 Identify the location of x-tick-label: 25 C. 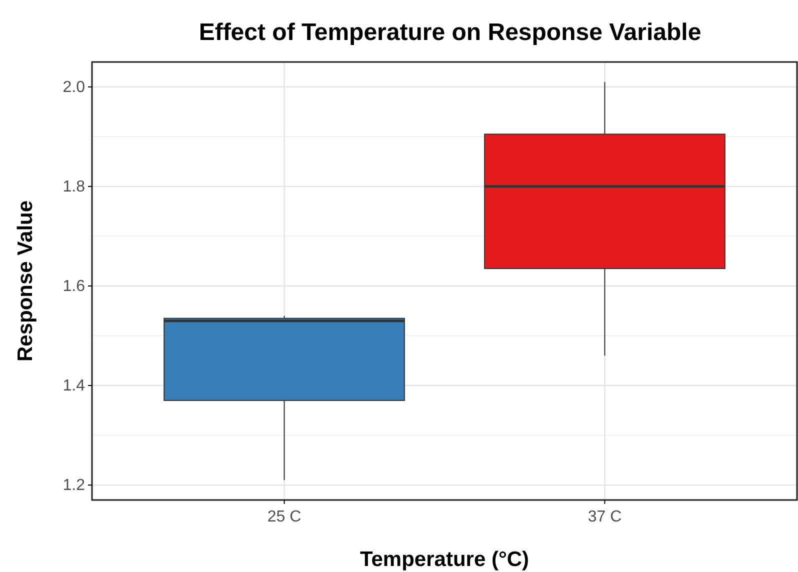
(284, 517).